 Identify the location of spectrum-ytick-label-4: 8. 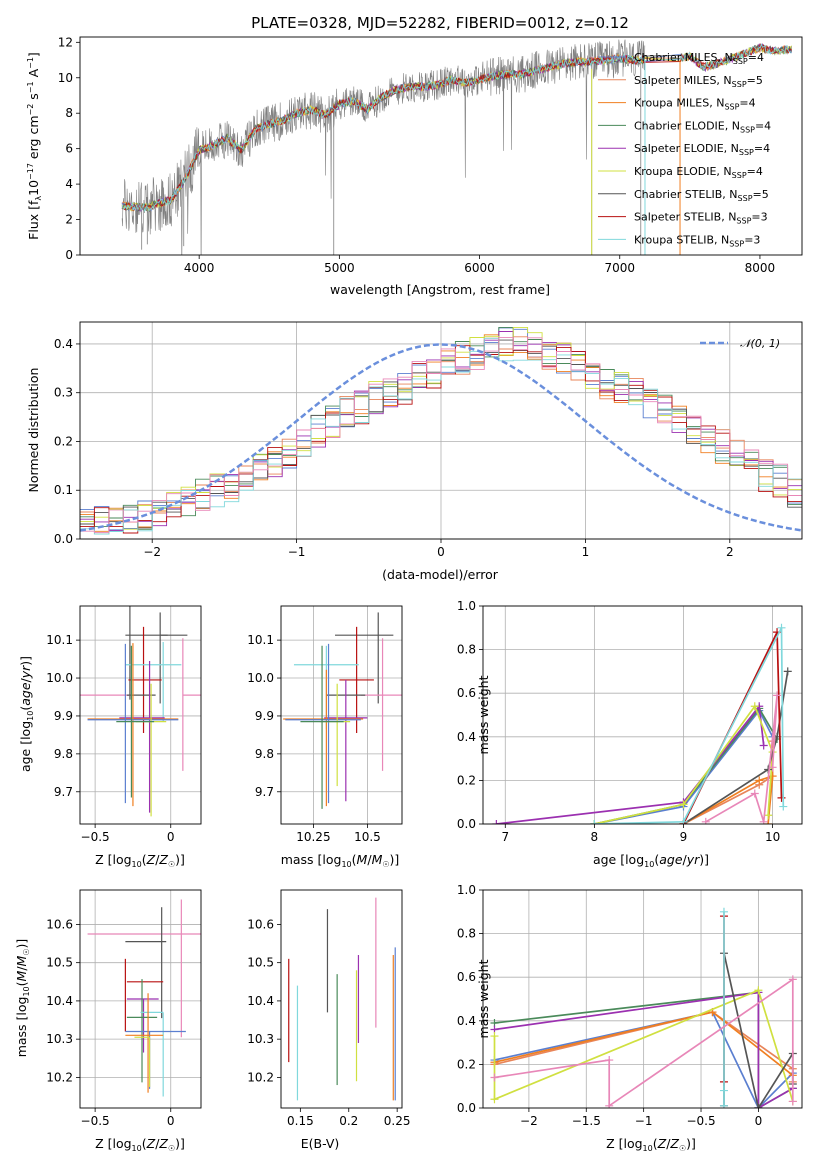
(69, 113).